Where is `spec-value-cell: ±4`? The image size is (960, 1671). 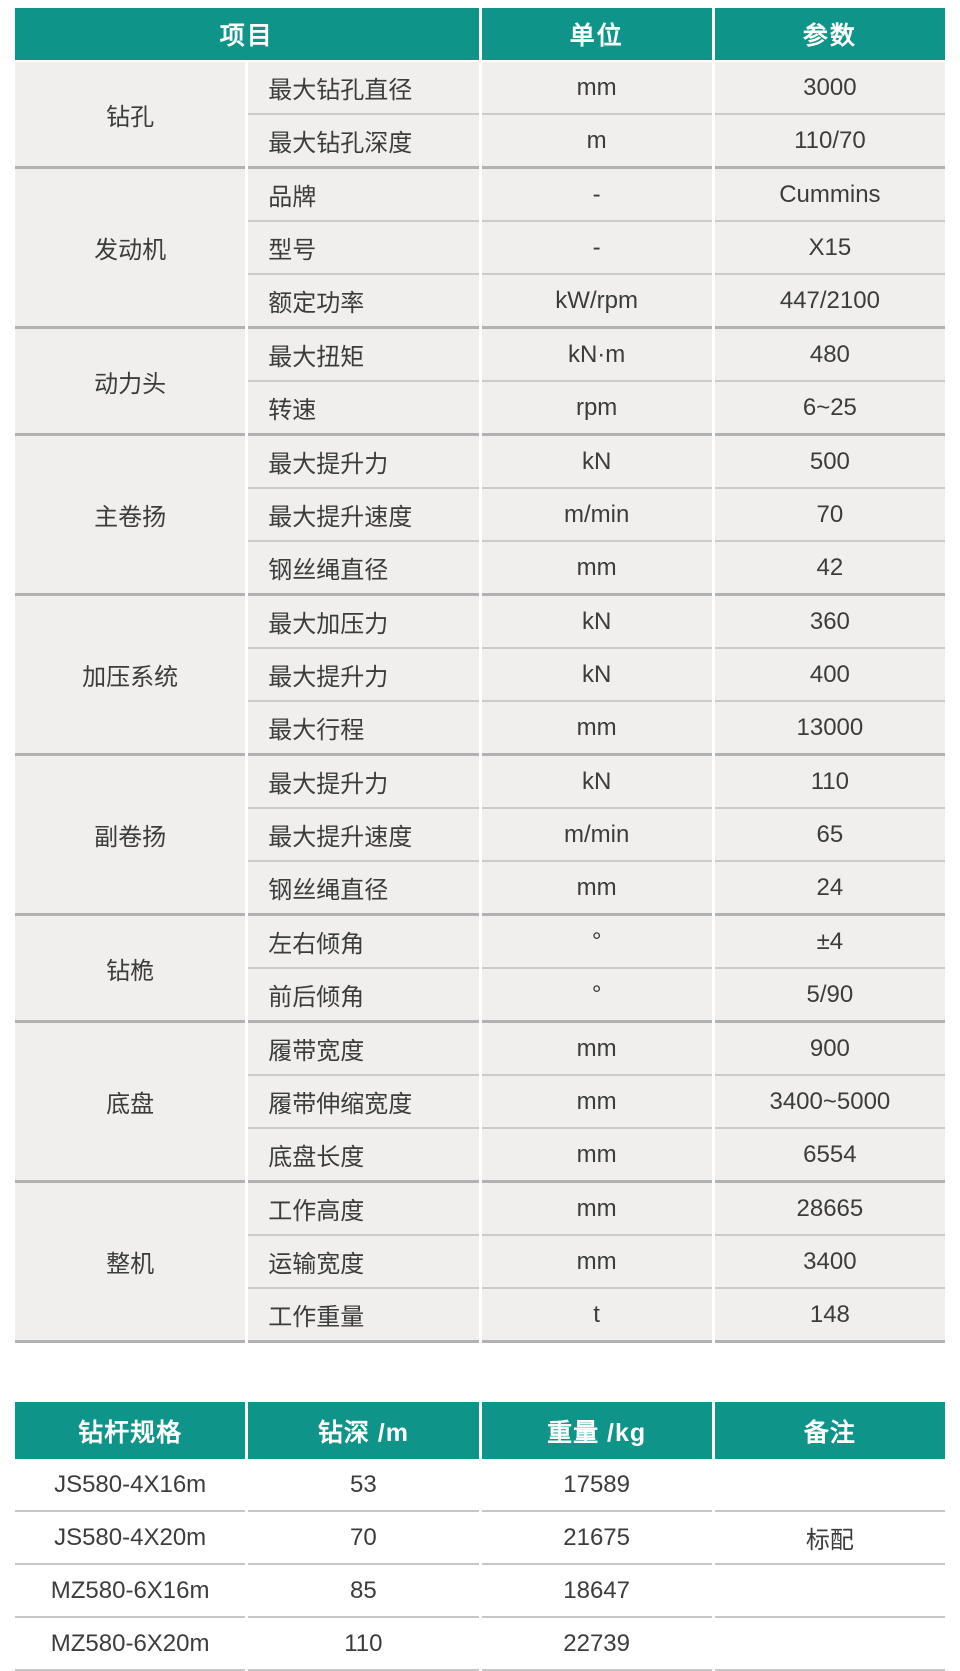 spec-value-cell: ±4 is located at coordinates (829, 940).